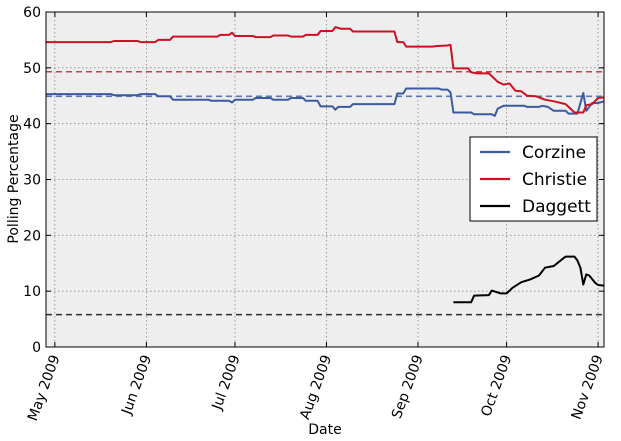 The height and width of the screenshot is (441, 621). I want to click on legend-label-corzine: Corzine, so click(554, 153).